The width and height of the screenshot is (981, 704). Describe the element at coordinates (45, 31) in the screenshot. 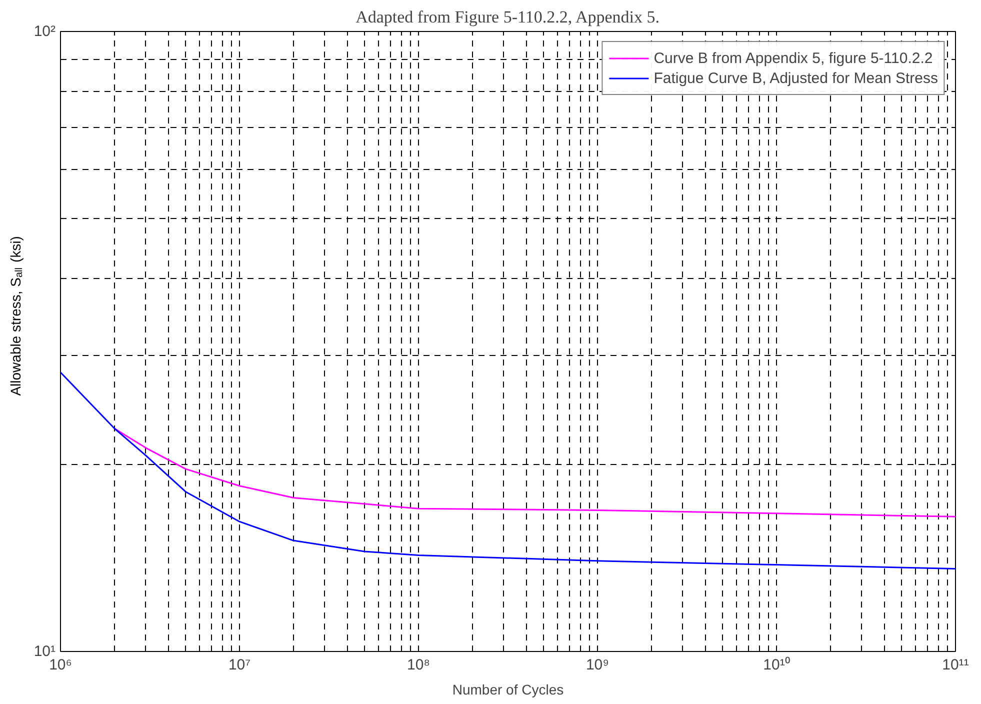

I see `y-tick-label: 10²` at that location.